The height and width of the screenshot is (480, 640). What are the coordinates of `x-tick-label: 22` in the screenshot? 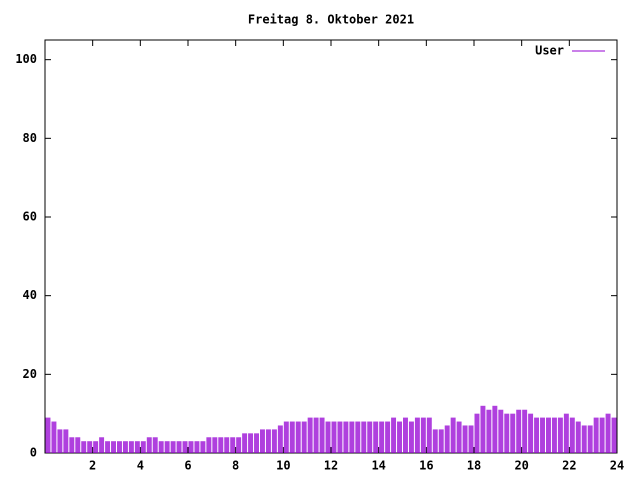 It's located at (569, 466).